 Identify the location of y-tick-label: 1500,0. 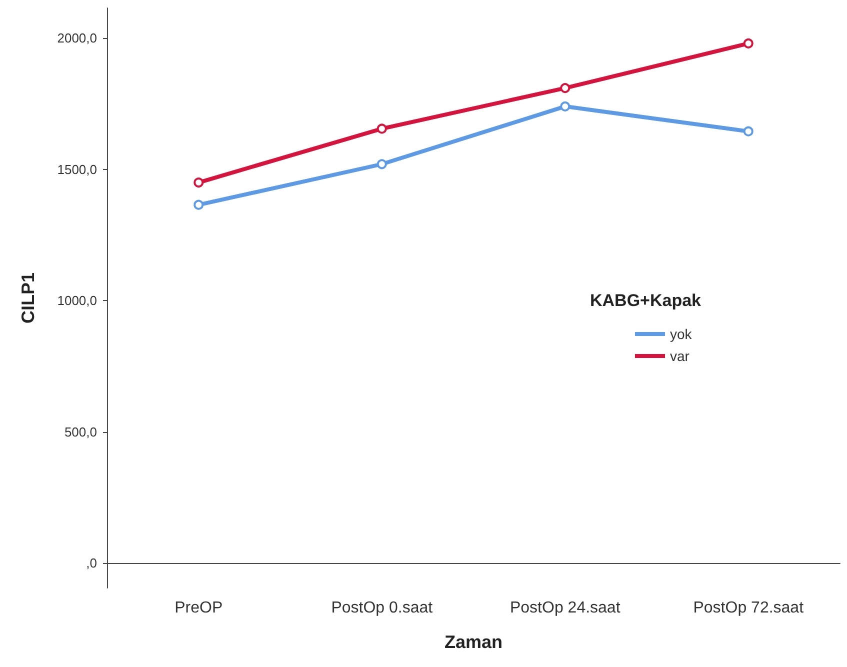
(77, 169).